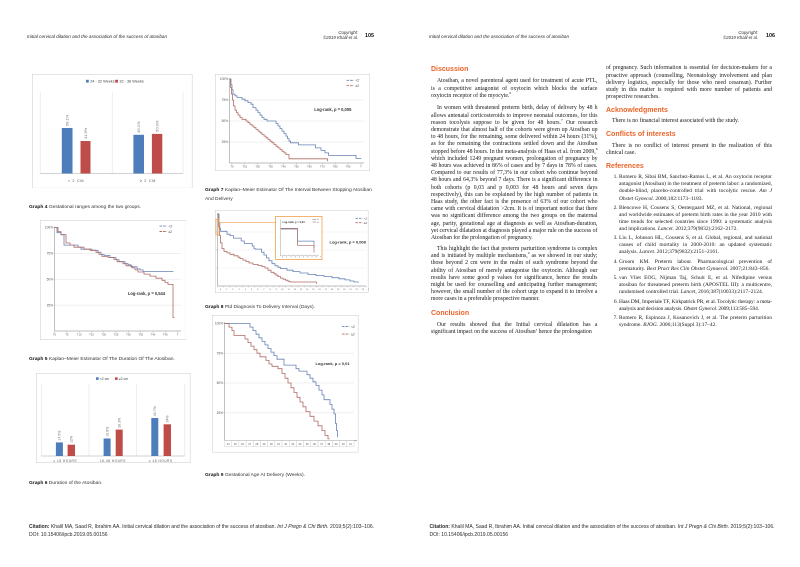 Image resolution: width=800 pixels, height=567 pixels. What do you see at coordinates (66, 120) in the screenshot?
I see `svg-text: 58.1%` at bounding box center [66, 120].